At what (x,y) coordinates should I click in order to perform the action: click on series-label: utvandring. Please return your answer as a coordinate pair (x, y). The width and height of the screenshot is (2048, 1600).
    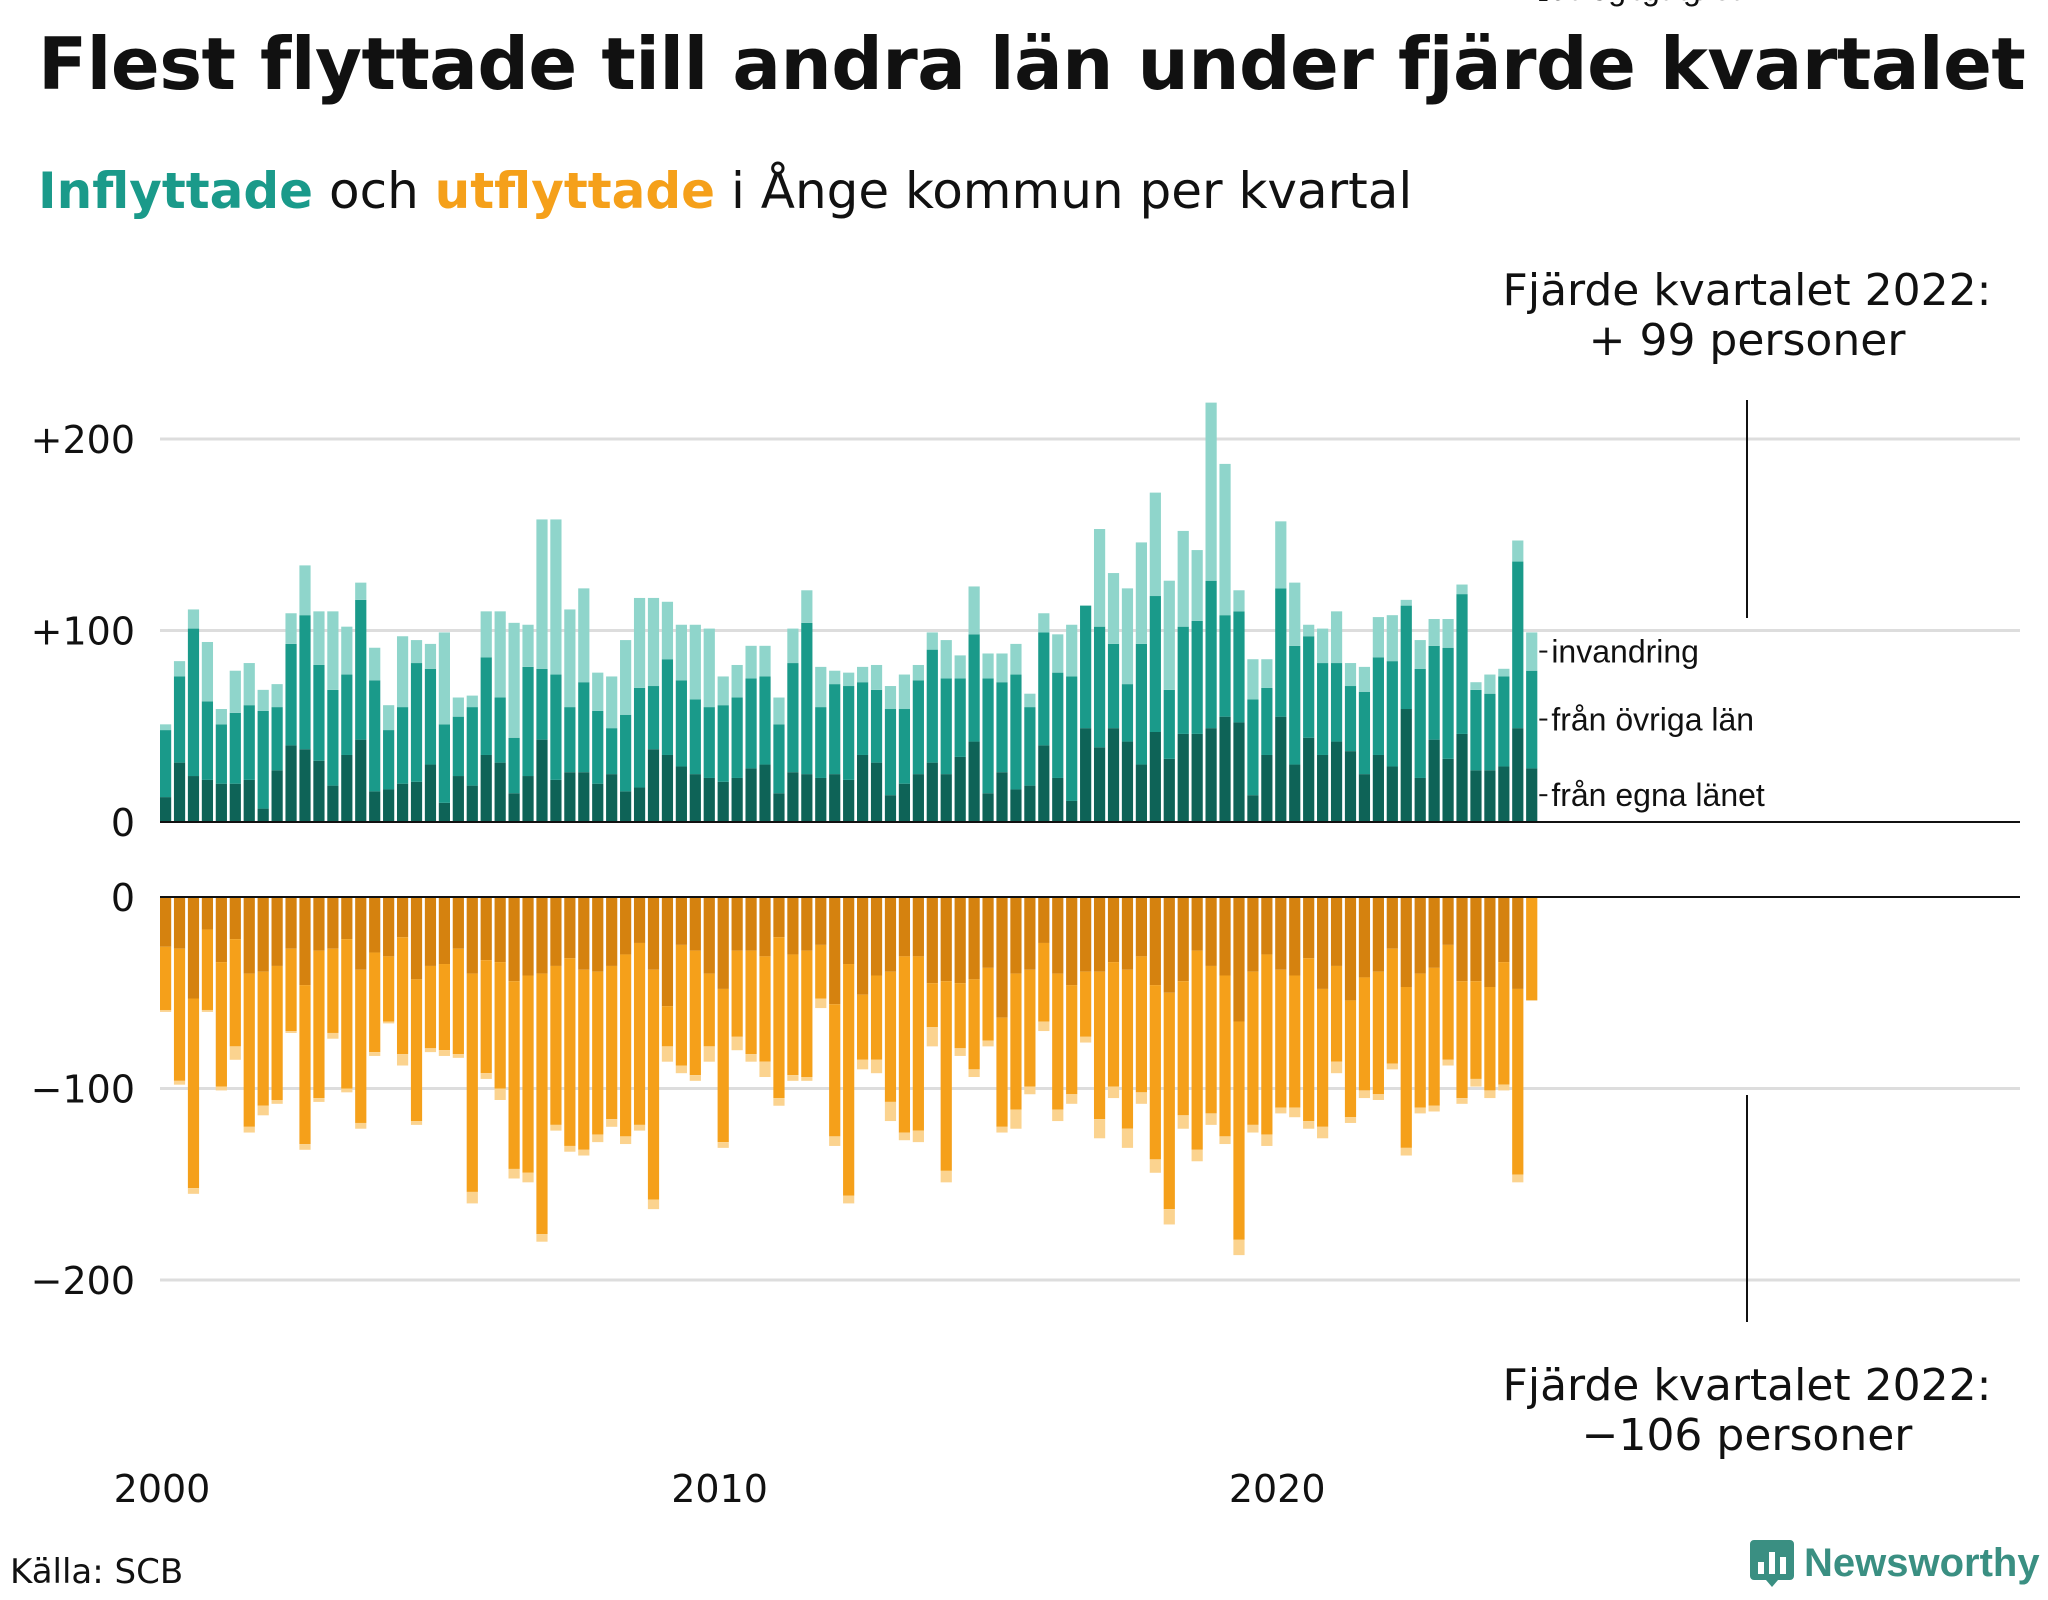
    Looking at the image, I should click on (1625, 3).